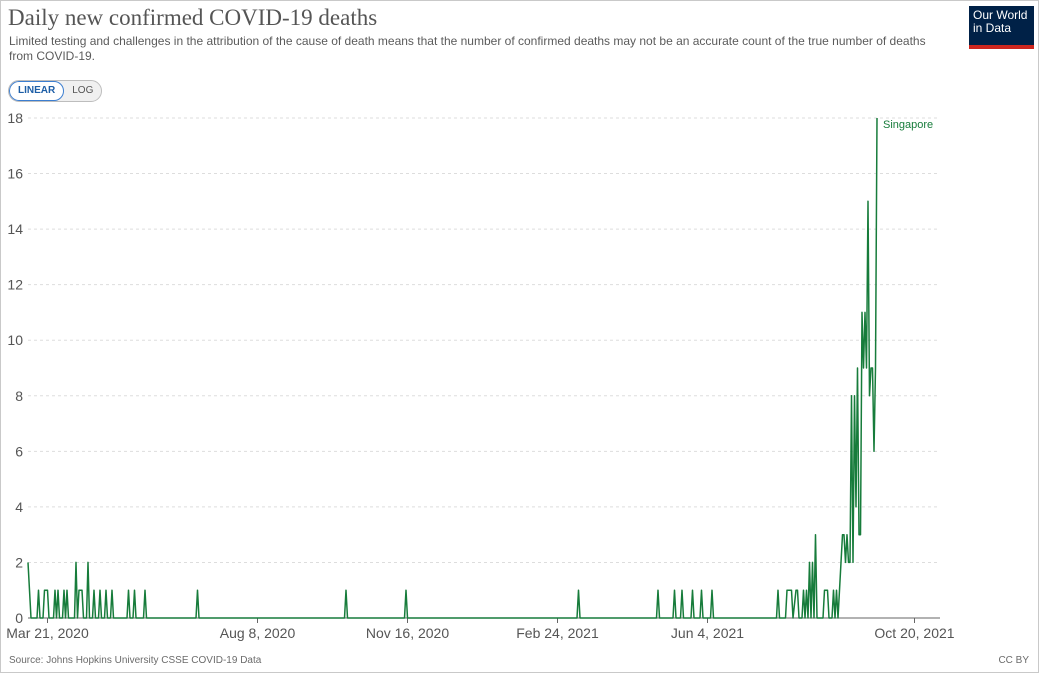  I want to click on log-scale-button: LOG, so click(83, 90).